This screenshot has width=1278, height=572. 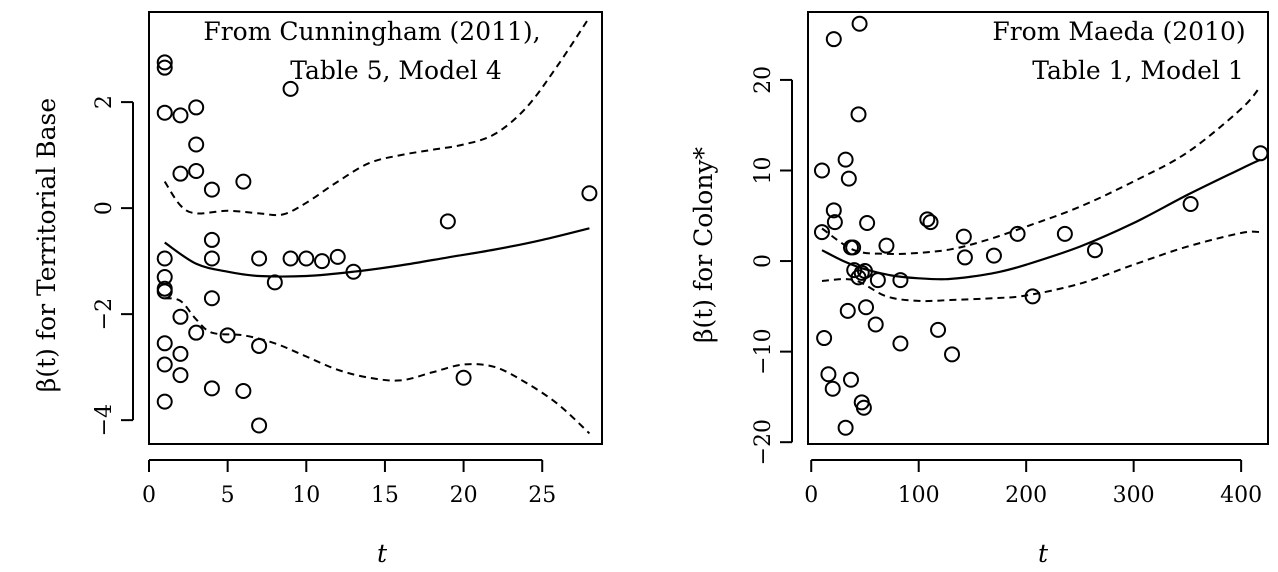 What do you see at coordinates (112, 265) in the screenshot?
I see `y-ticks-left: −4 −2 0 2` at bounding box center [112, 265].